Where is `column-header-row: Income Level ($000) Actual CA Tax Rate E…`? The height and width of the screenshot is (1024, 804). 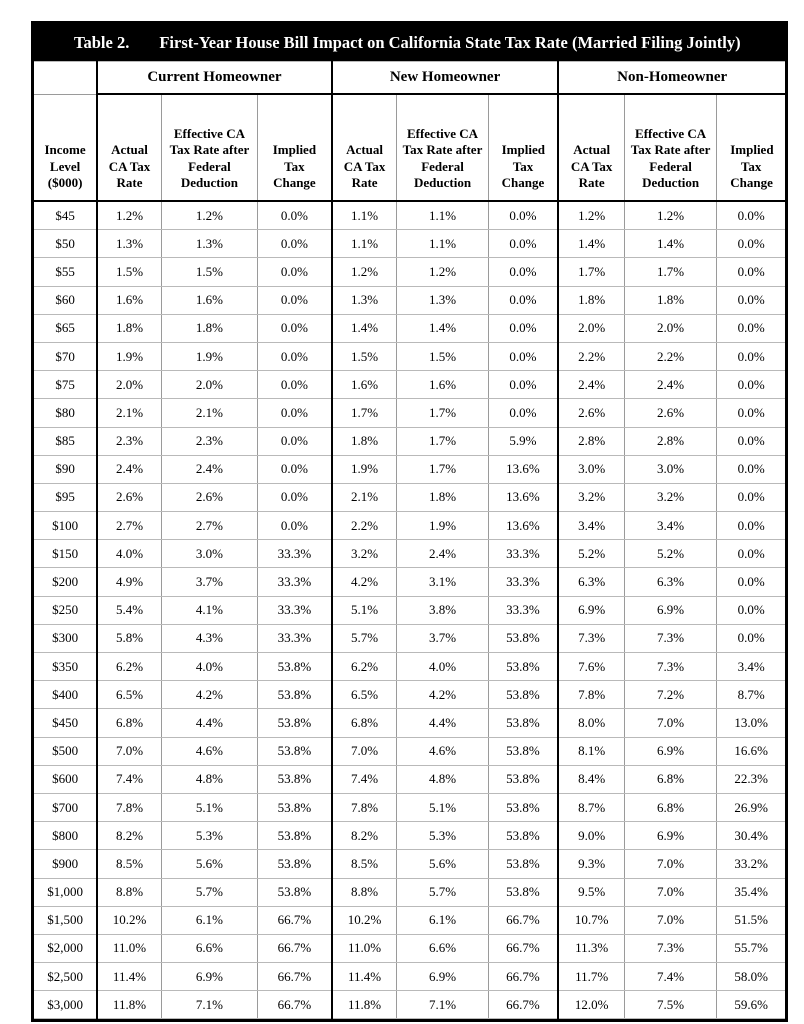
column-header-row: Income Level ($000) Actual CA Tax Rate E… is located at coordinates (409, 147).